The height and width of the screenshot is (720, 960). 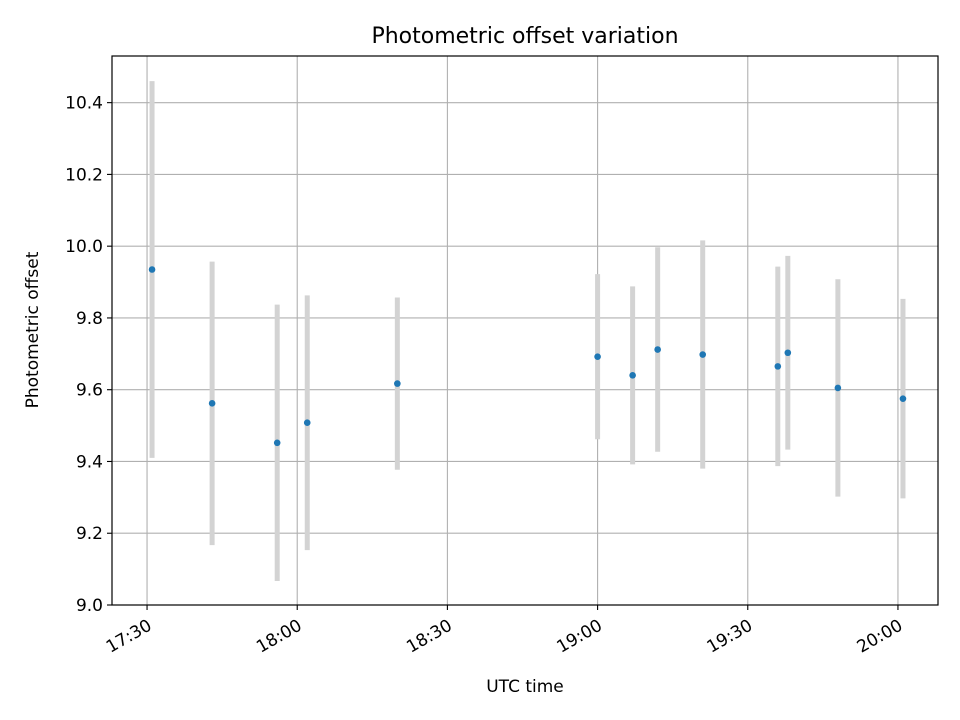 I want to click on y-tick-label: 10.0, so click(x=84, y=247).